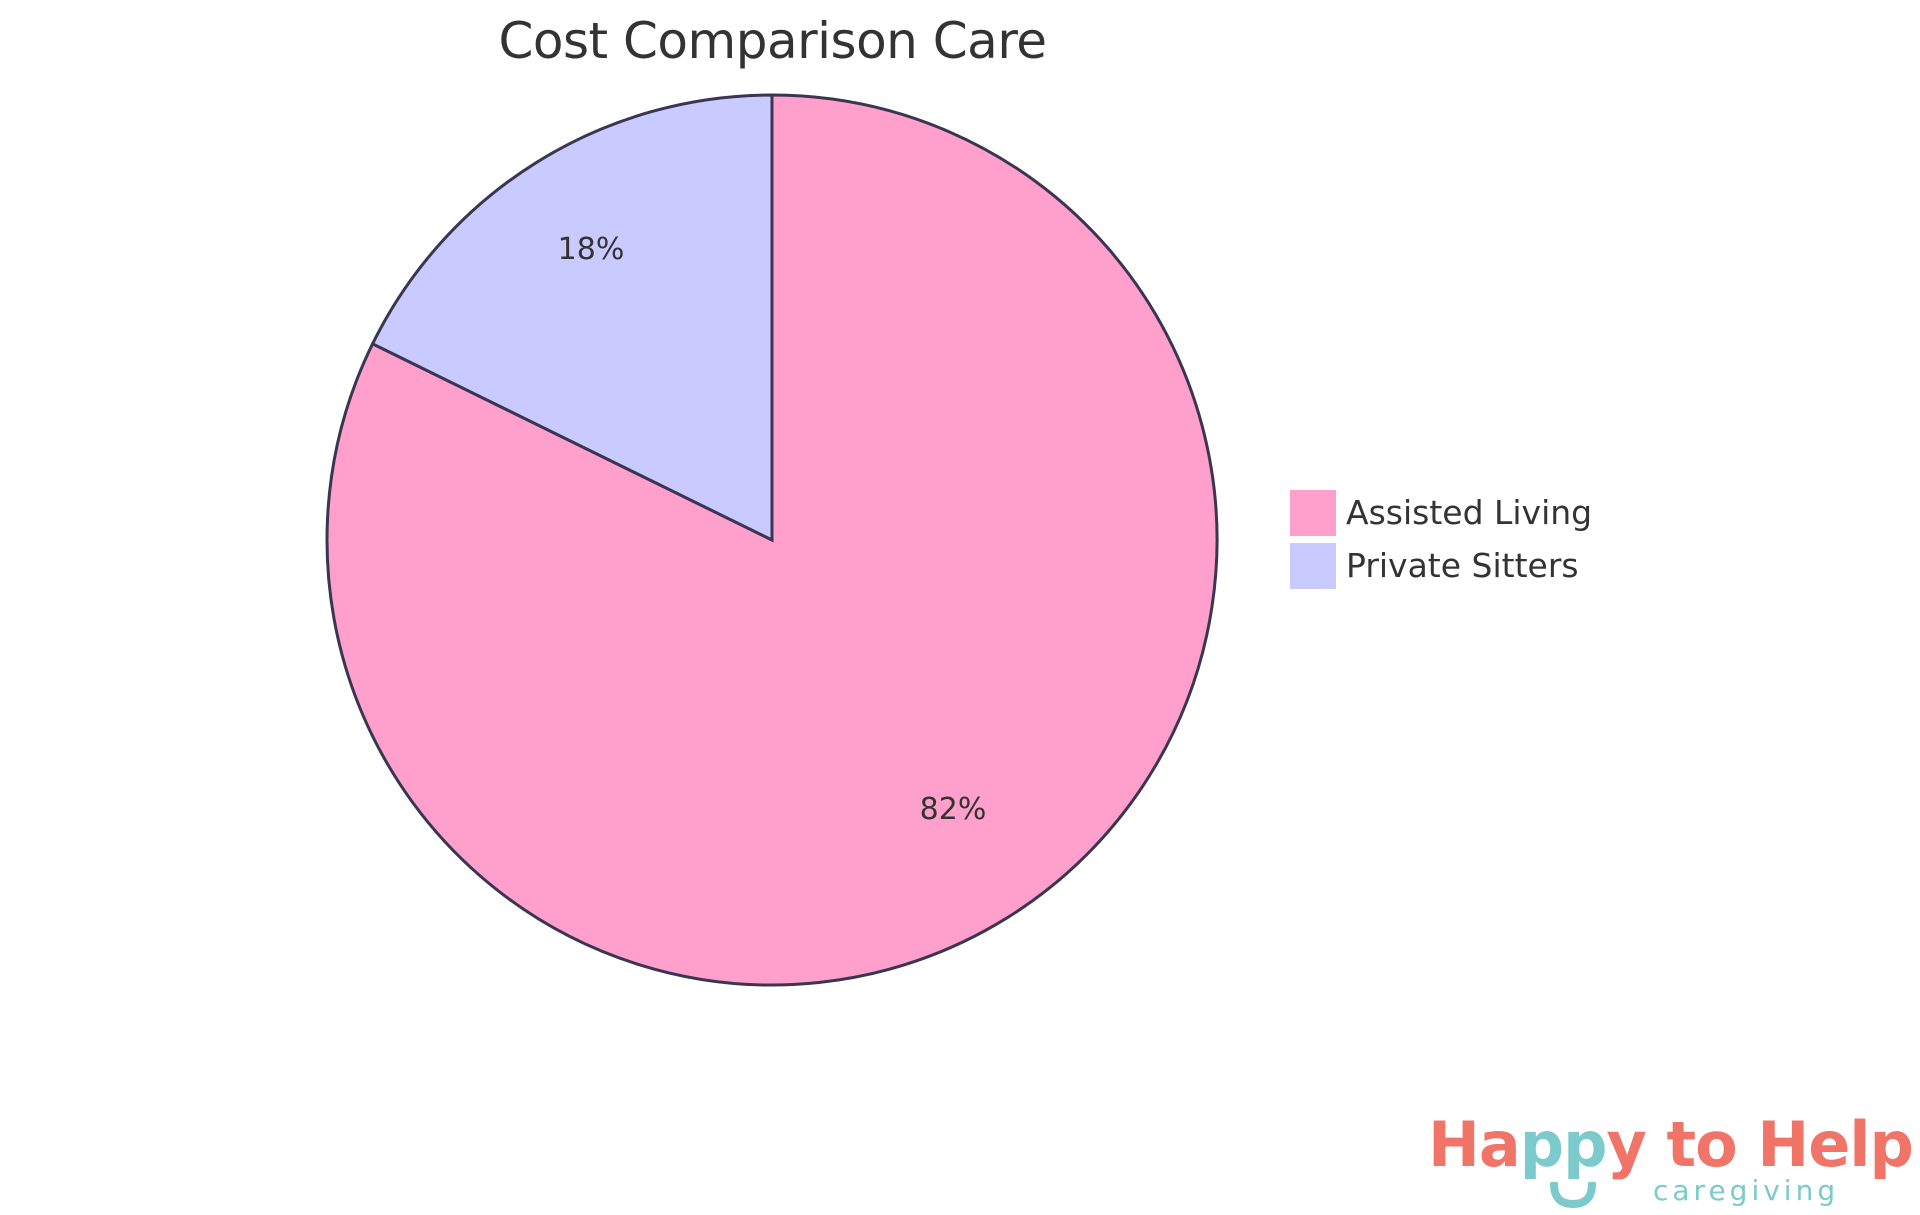  Describe the element at coordinates (572, 318) in the screenshot. I see `slice-private-sitters` at that location.